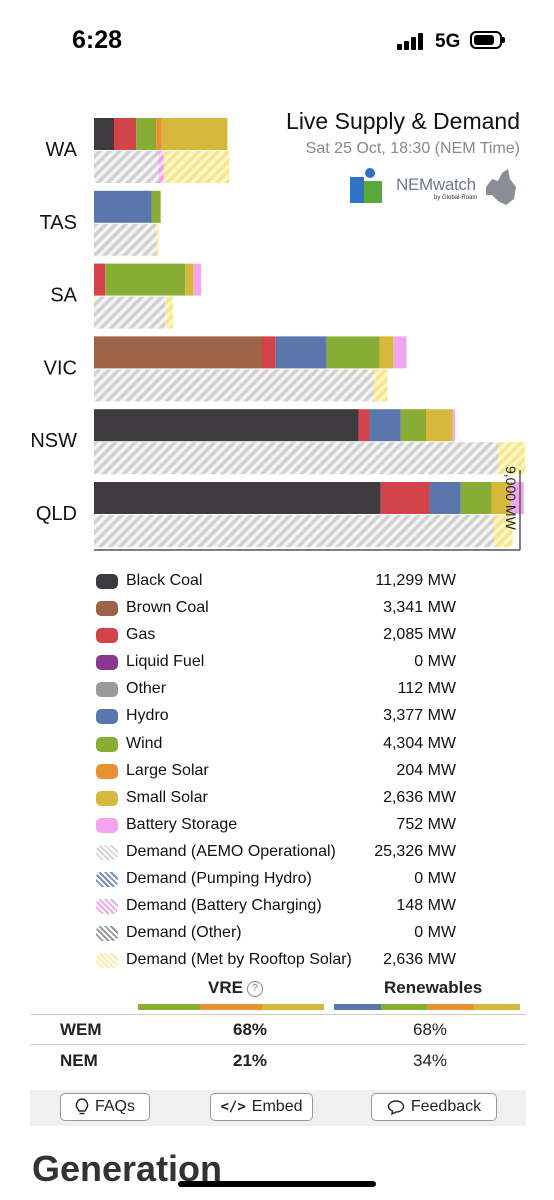 The height and width of the screenshot is (1200, 554). What do you see at coordinates (156, 206) in the screenshot?
I see `supply-bar-tas` at bounding box center [156, 206].